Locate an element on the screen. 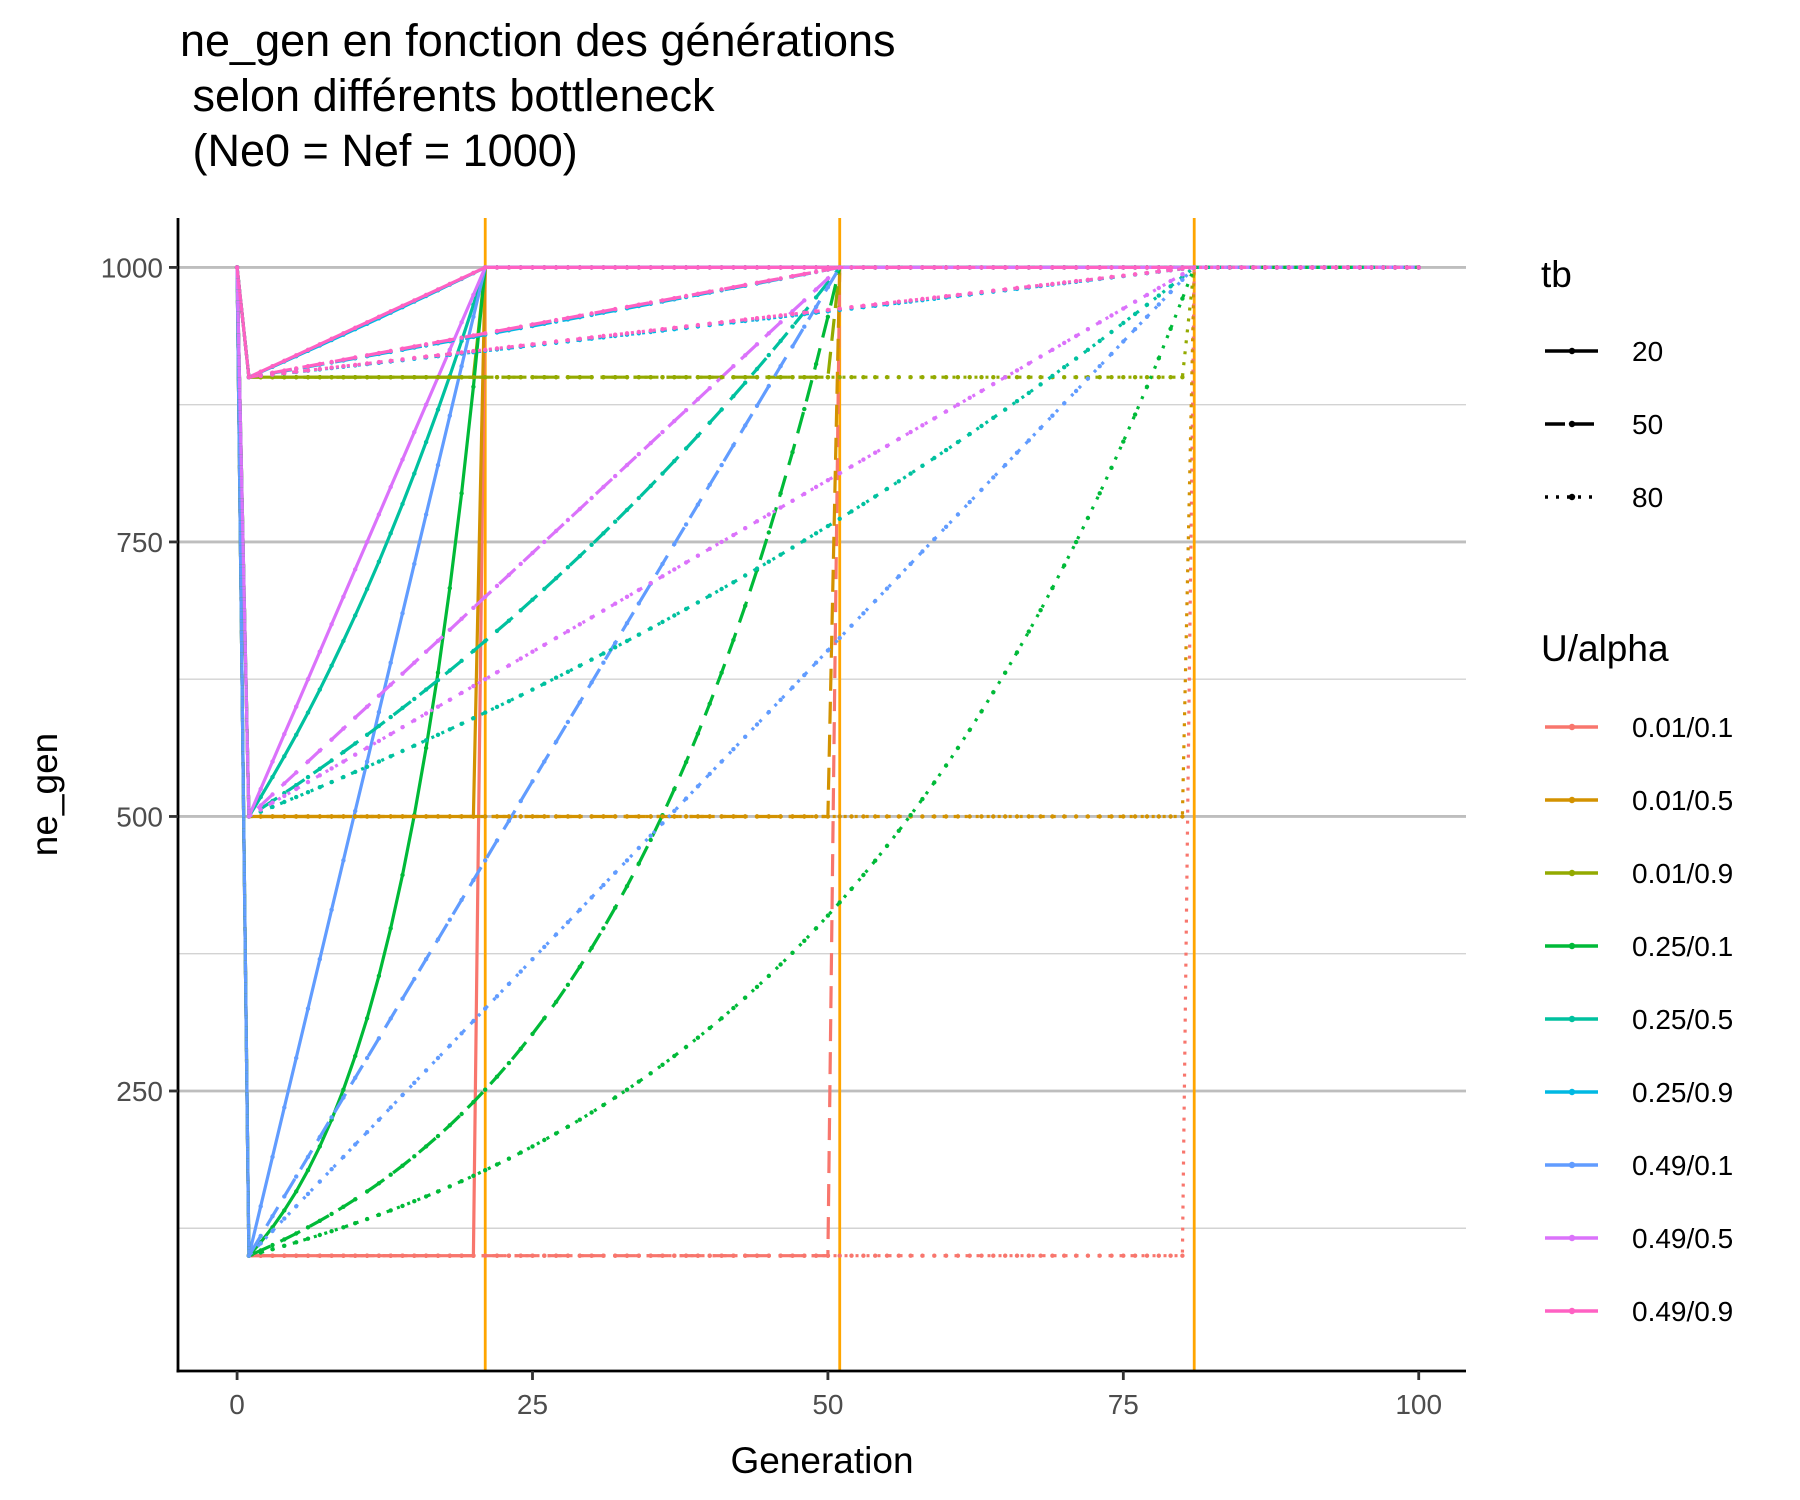  legend-tb-label: 50 is located at coordinates (1647, 424).